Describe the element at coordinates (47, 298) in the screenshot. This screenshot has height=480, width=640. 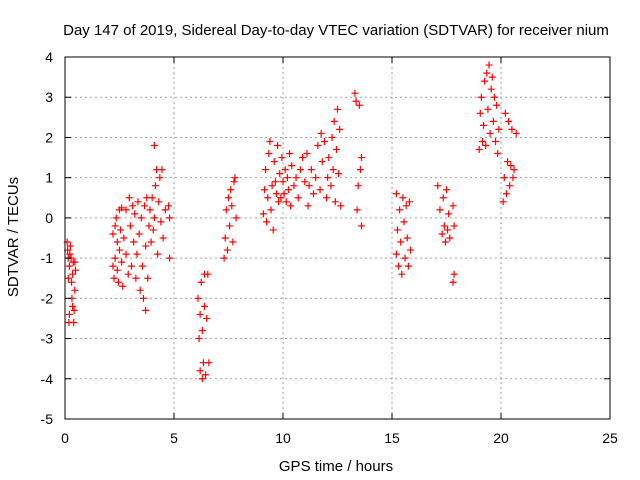
I see `y-tick-label: -2` at that location.